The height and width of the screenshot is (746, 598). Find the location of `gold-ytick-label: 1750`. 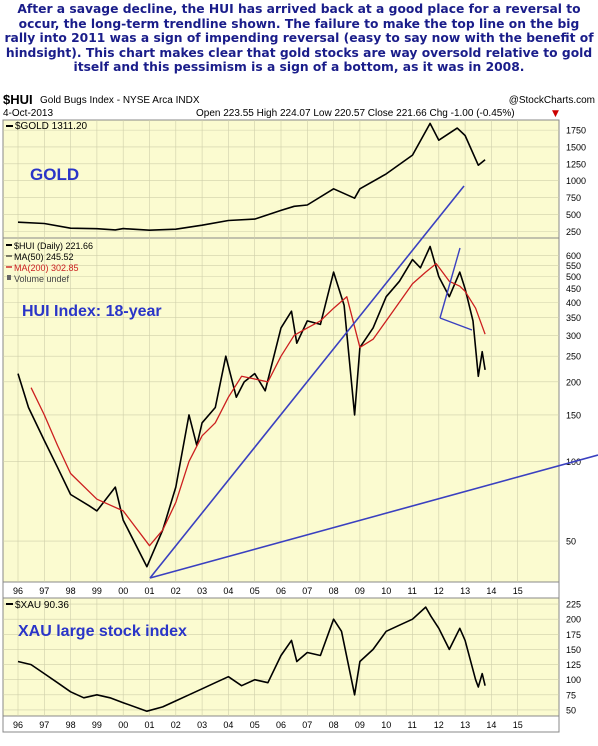

gold-ytick-label: 1750 is located at coordinates (576, 131).